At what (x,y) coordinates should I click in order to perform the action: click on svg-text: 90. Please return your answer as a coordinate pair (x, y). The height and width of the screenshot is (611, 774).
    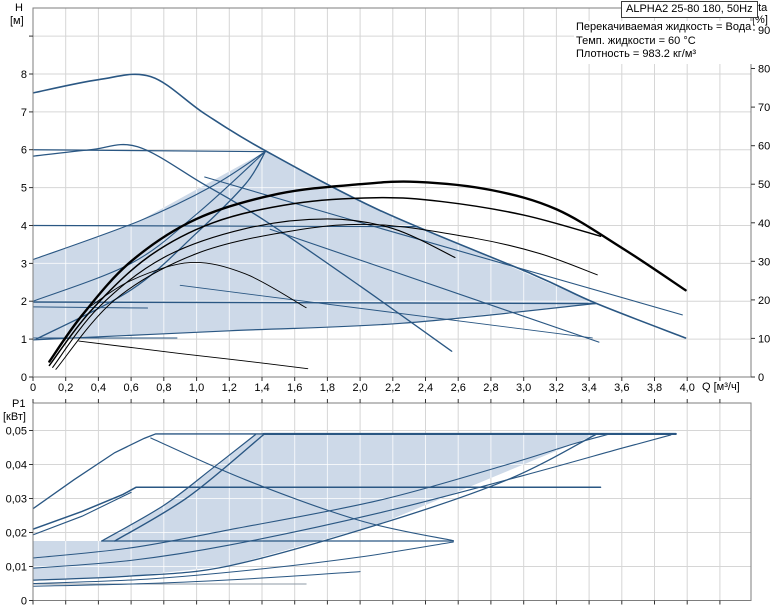
    Looking at the image, I should click on (764, 31).